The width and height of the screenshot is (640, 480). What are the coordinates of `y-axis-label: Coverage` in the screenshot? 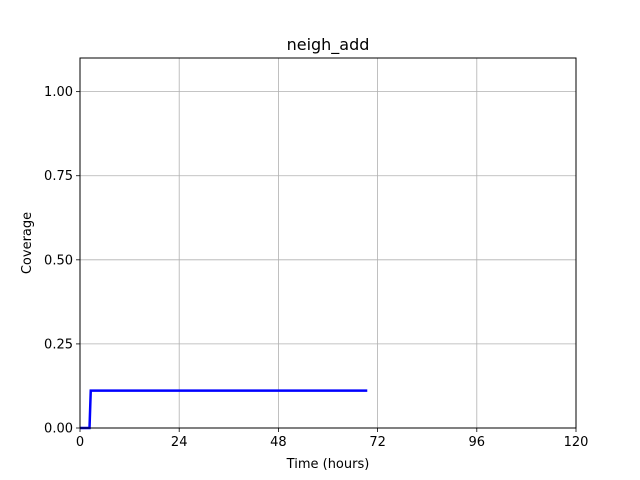 It's located at (27, 243).